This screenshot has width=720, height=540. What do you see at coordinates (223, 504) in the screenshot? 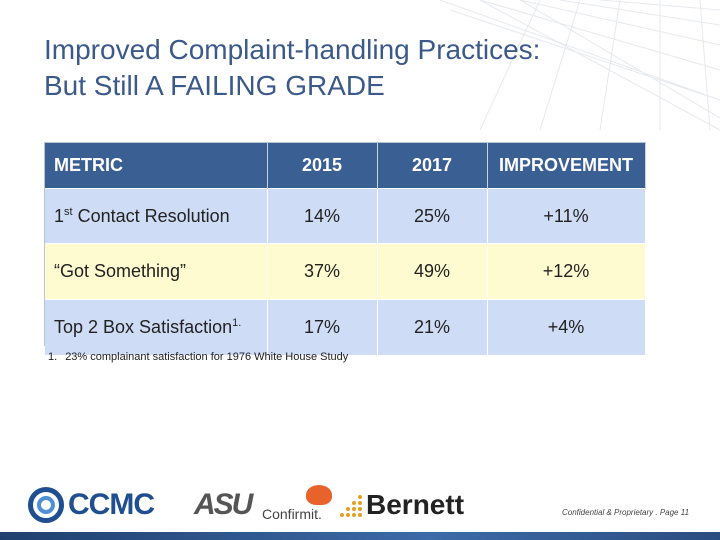
I see `asu-logo: ASU` at bounding box center [223, 504].